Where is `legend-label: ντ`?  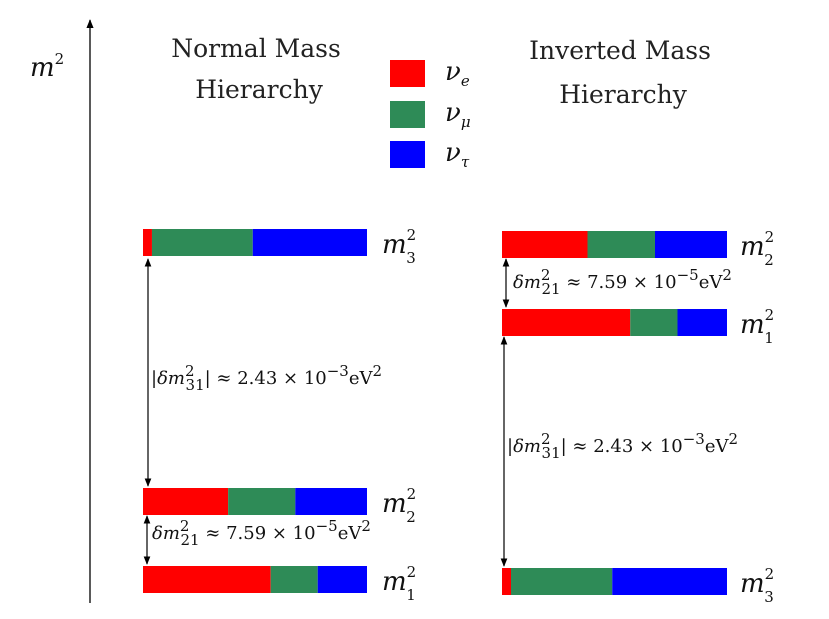 legend-label: ντ is located at coordinates (457, 154).